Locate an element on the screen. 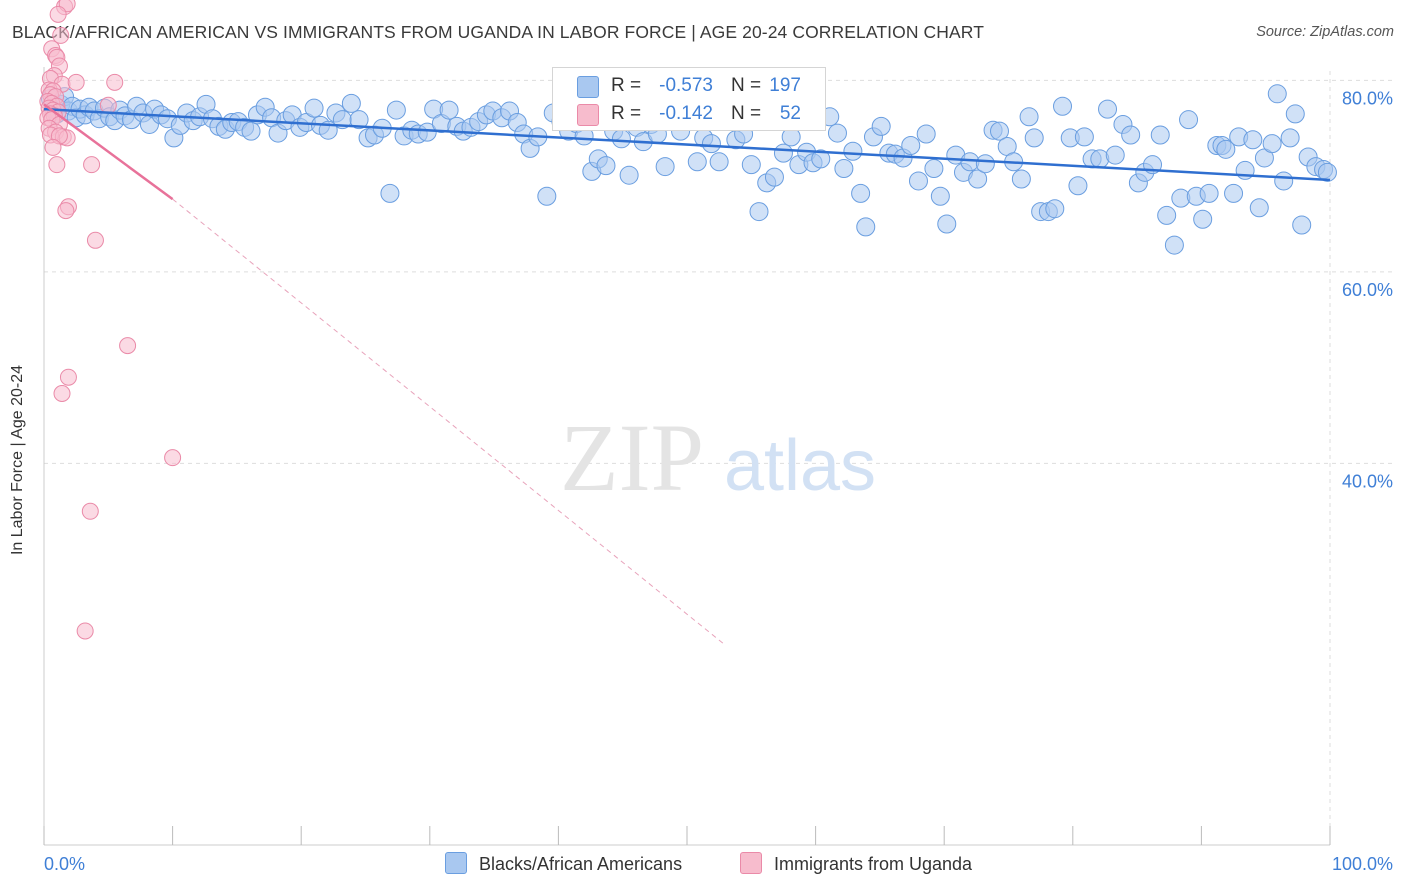  y-tick-label: 80.0% is located at coordinates (1367, 98).